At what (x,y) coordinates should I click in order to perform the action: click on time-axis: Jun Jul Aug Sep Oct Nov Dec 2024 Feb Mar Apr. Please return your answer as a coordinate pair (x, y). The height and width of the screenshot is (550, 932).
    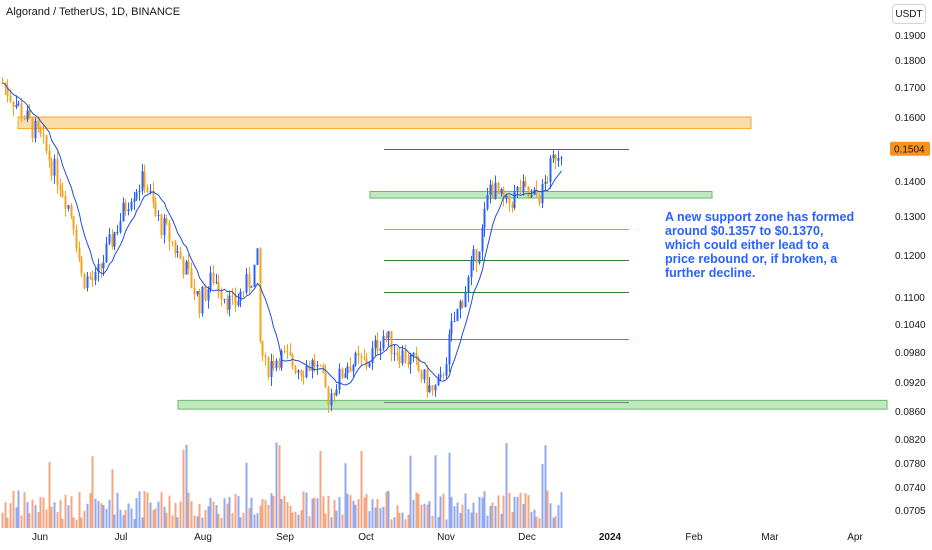
    Looking at the image, I should click on (448, 537).